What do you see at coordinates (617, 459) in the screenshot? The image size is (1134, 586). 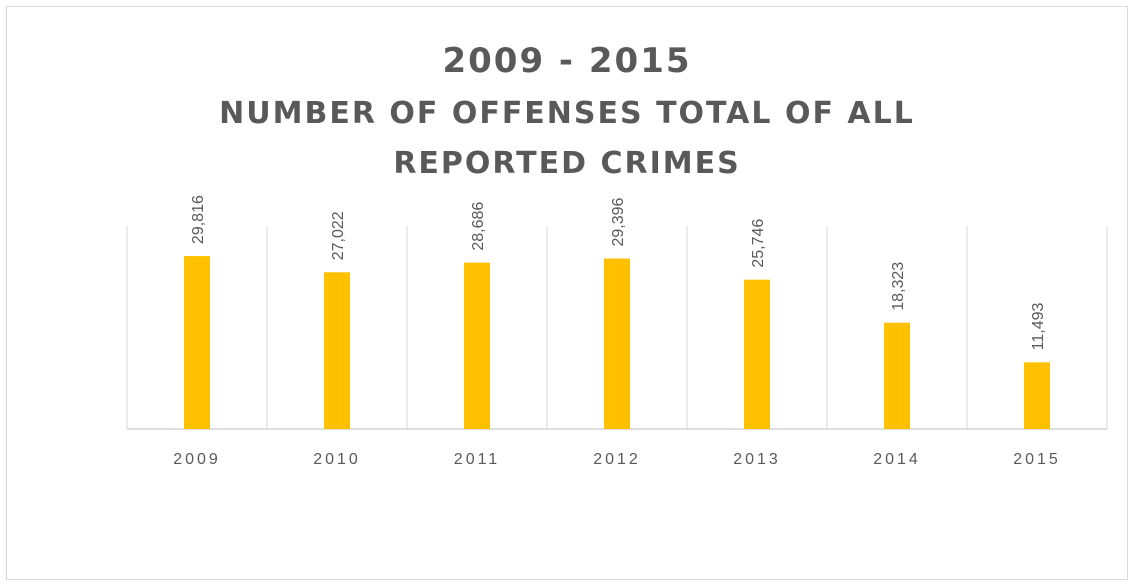 I see `x-tick-label-2012: 2012` at bounding box center [617, 459].